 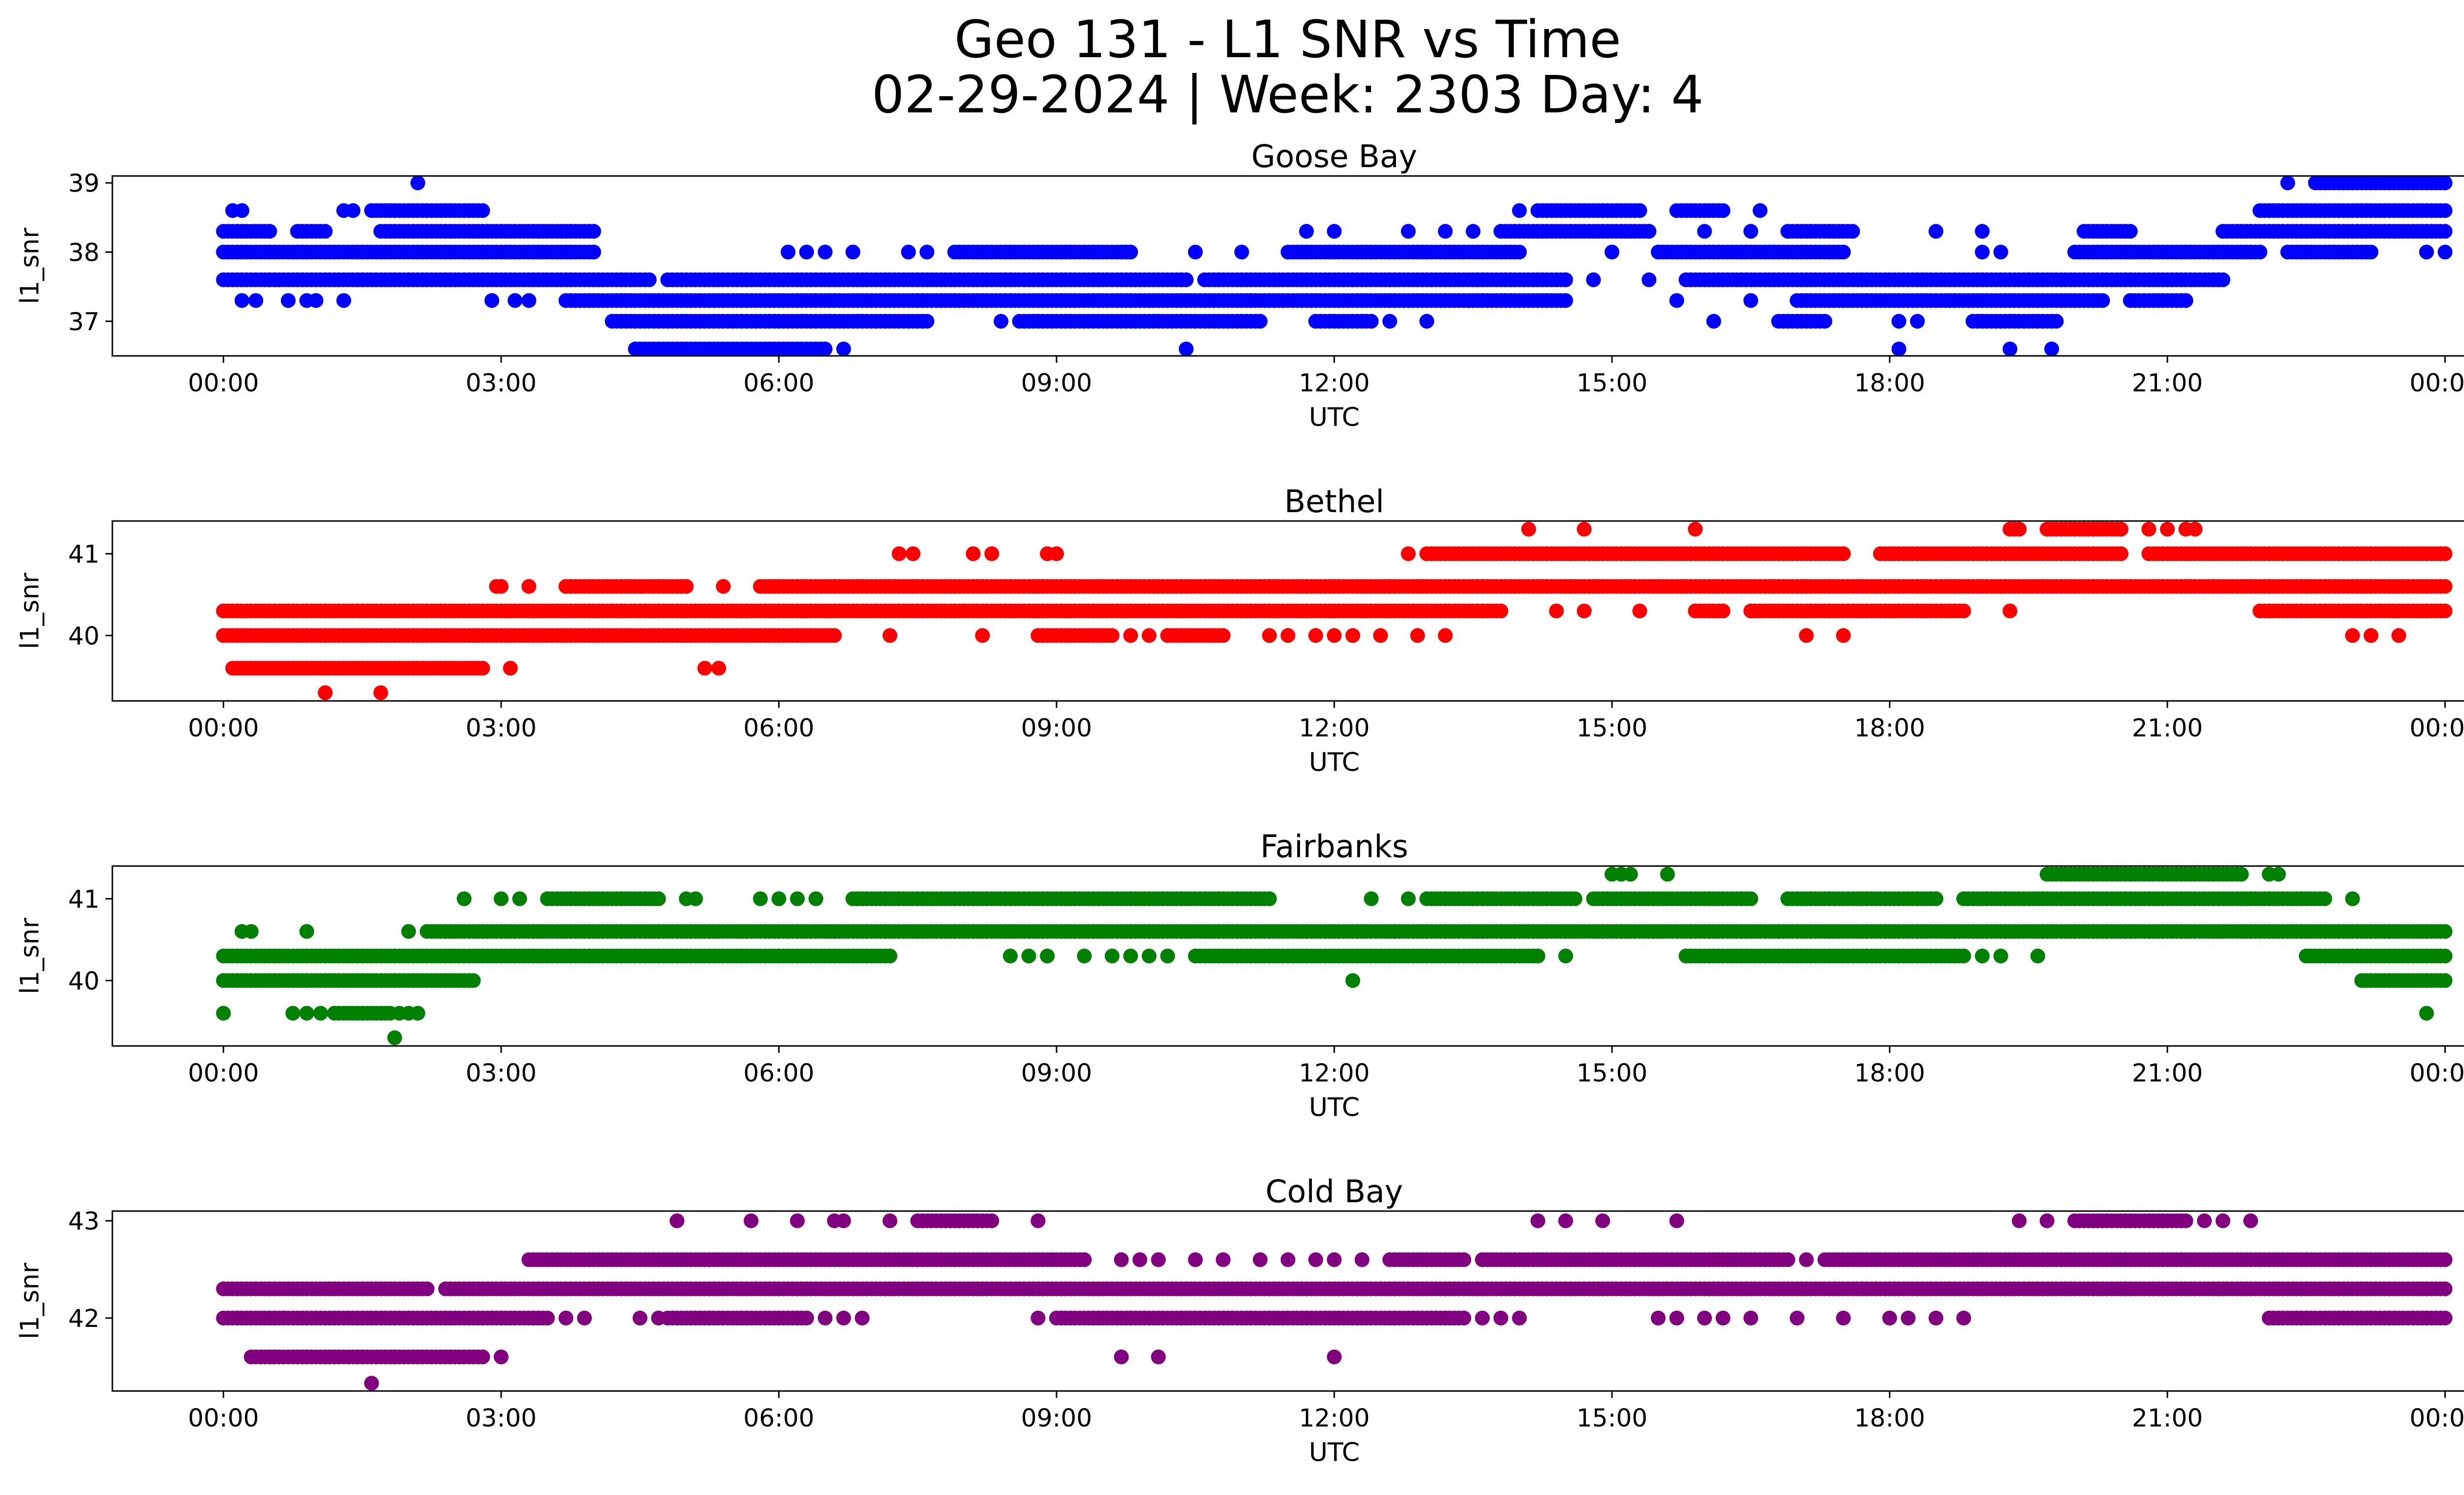 What do you see at coordinates (1611, 728) in the screenshot?
I see `bethel-x-tick-label: 15:00` at bounding box center [1611, 728].